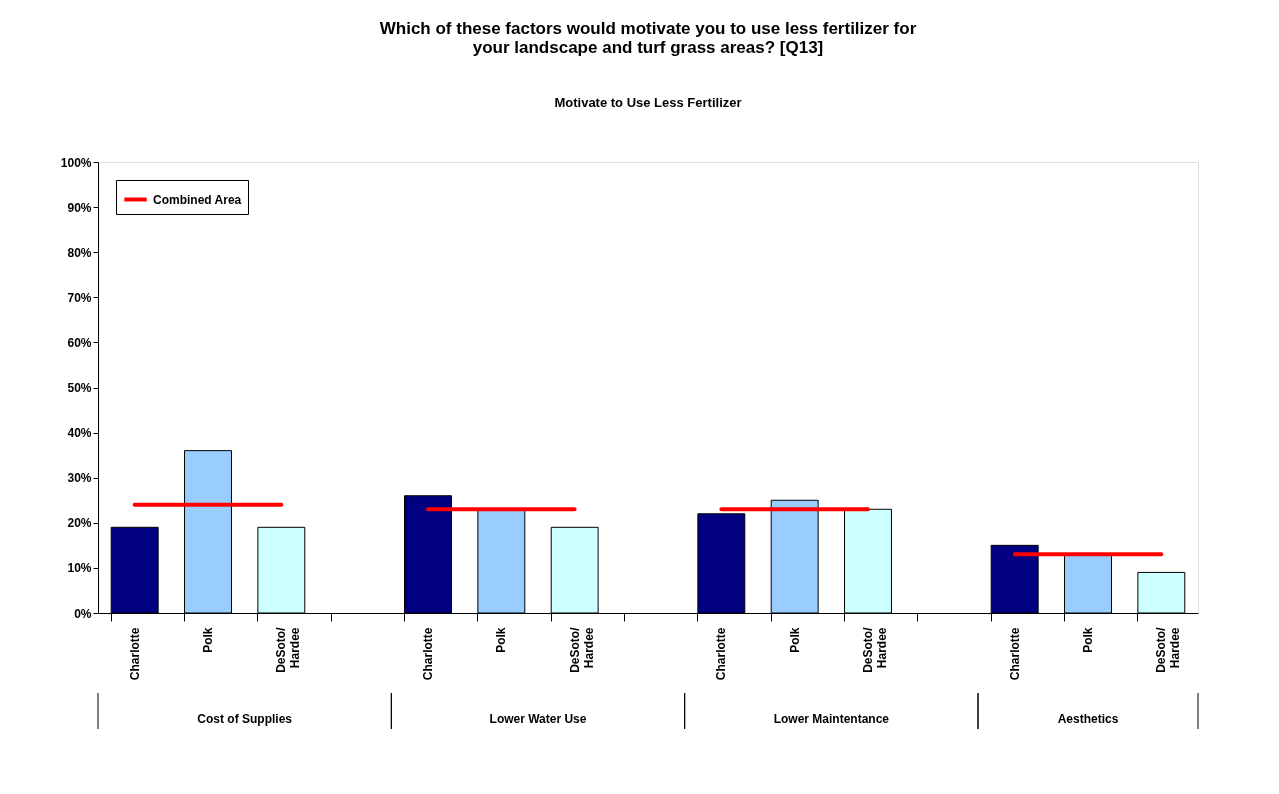  What do you see at coordinates (197, 199) in the screenshot?
I see `legend-label: Combined Area` at bounding box center [197, 199].